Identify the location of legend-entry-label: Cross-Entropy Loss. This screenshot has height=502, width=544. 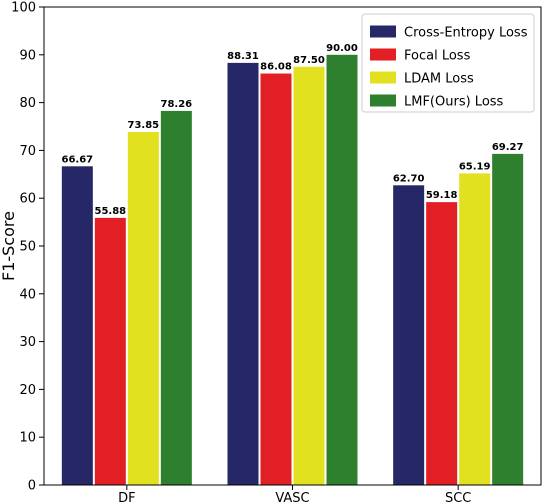
(466, 33).